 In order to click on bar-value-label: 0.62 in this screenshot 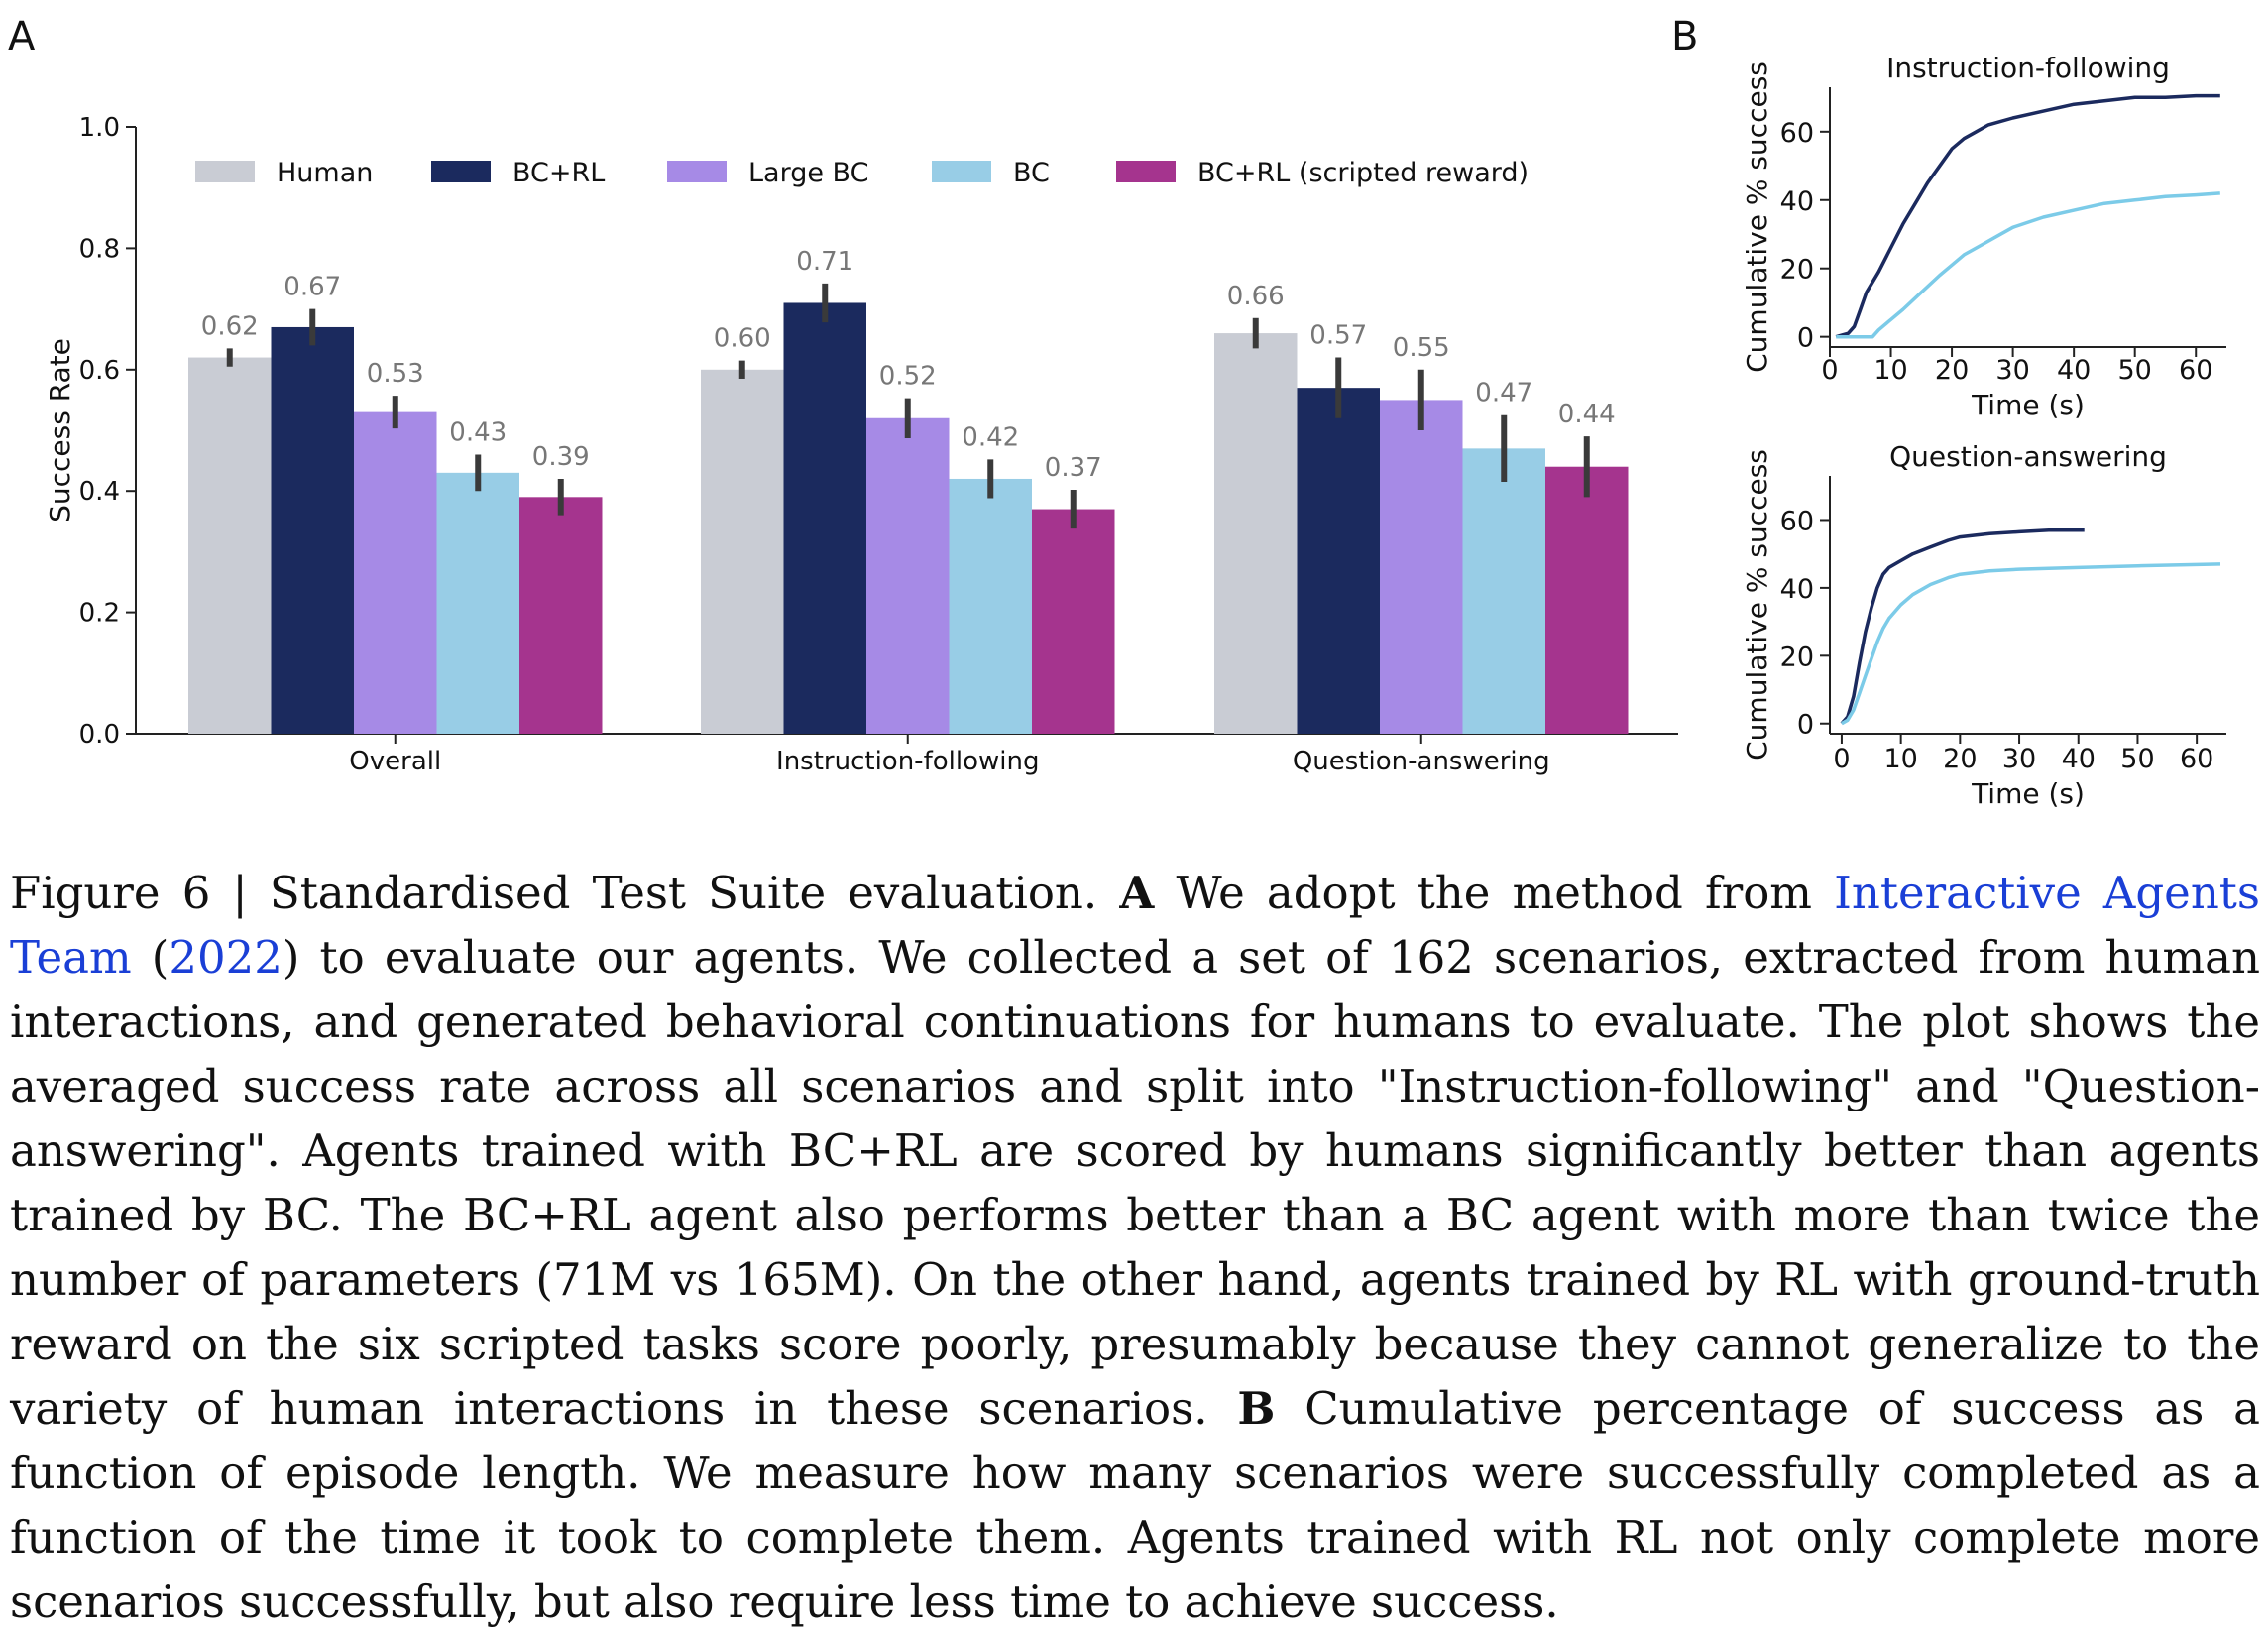, I will do `click(230, 326)`.